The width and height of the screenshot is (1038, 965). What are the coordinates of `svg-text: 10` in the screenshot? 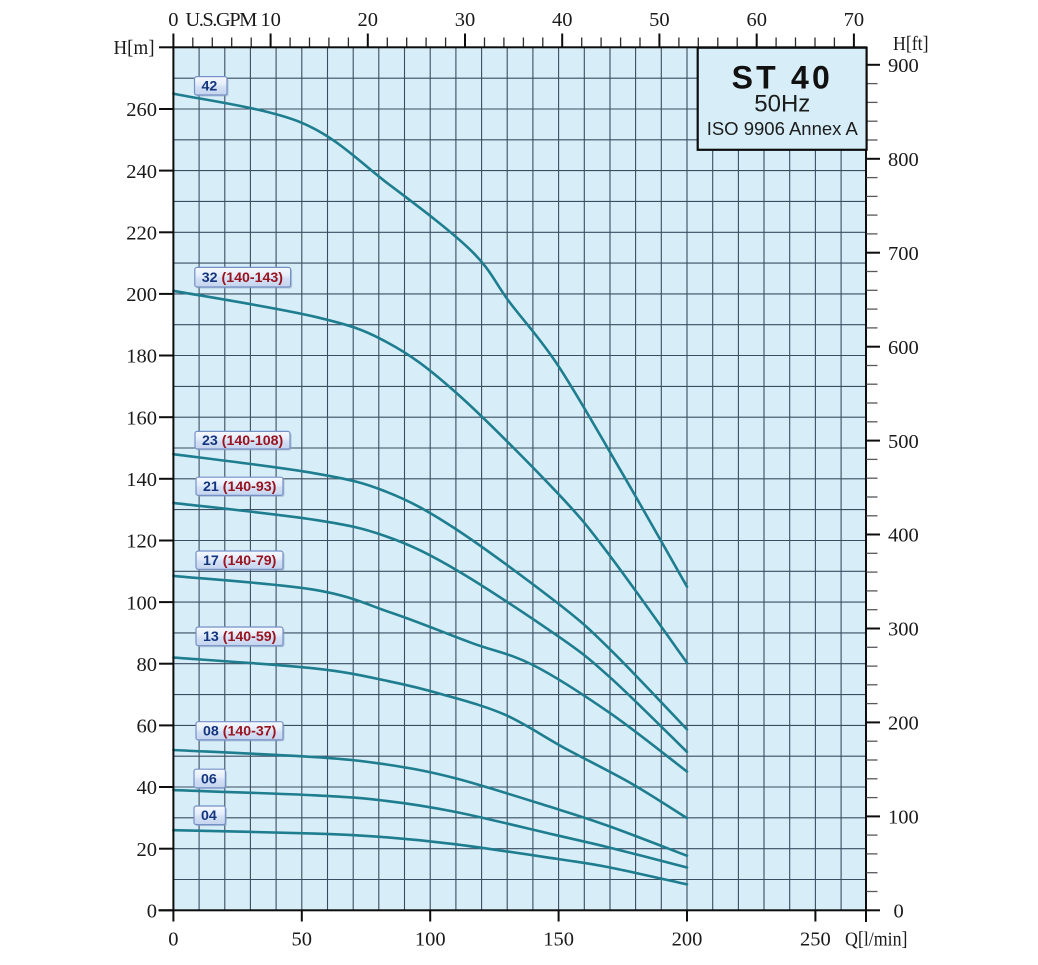 It's located at (270, 20).